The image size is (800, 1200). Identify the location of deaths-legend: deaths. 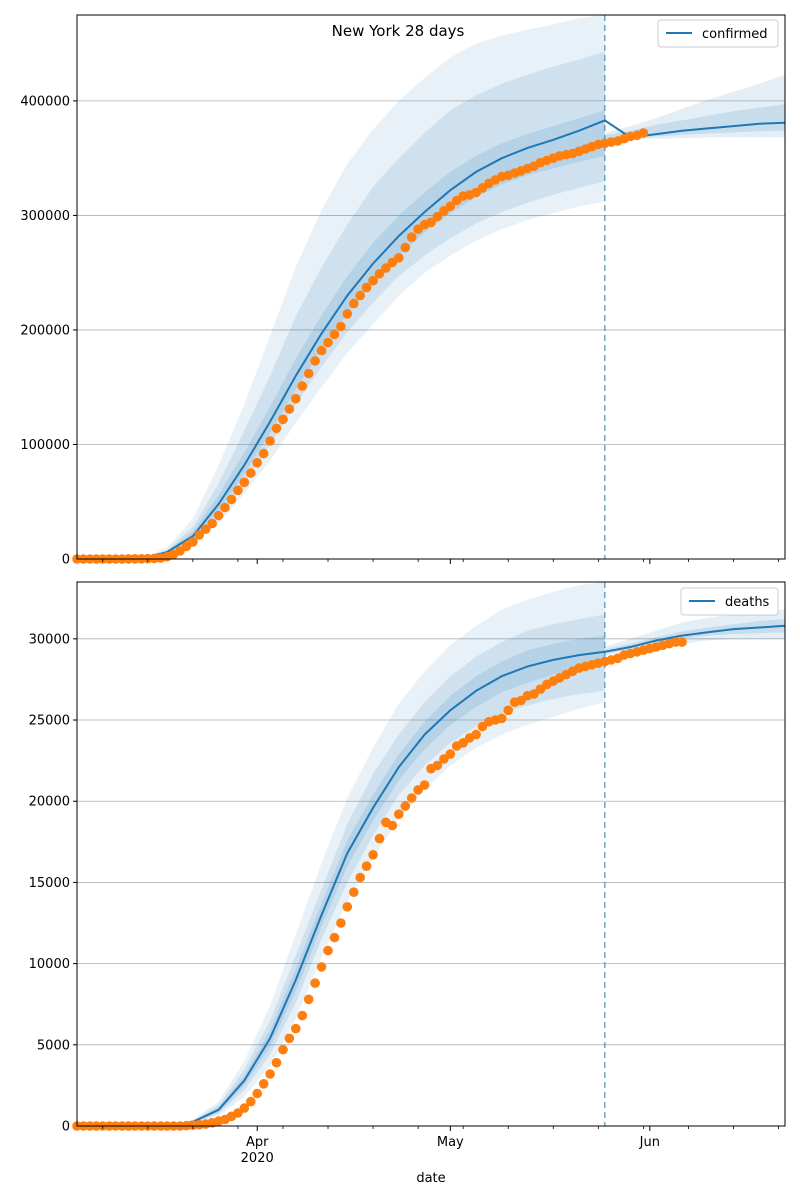
(729, 601).